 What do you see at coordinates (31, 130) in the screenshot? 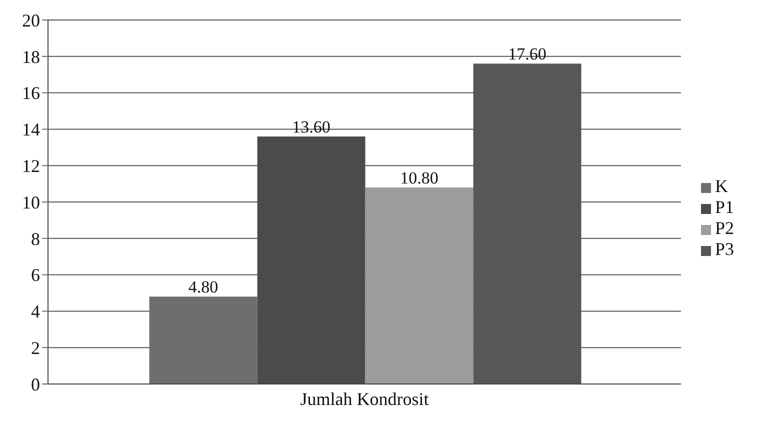
I see `y-tick-label: 14` at bounding box center [31, 130].